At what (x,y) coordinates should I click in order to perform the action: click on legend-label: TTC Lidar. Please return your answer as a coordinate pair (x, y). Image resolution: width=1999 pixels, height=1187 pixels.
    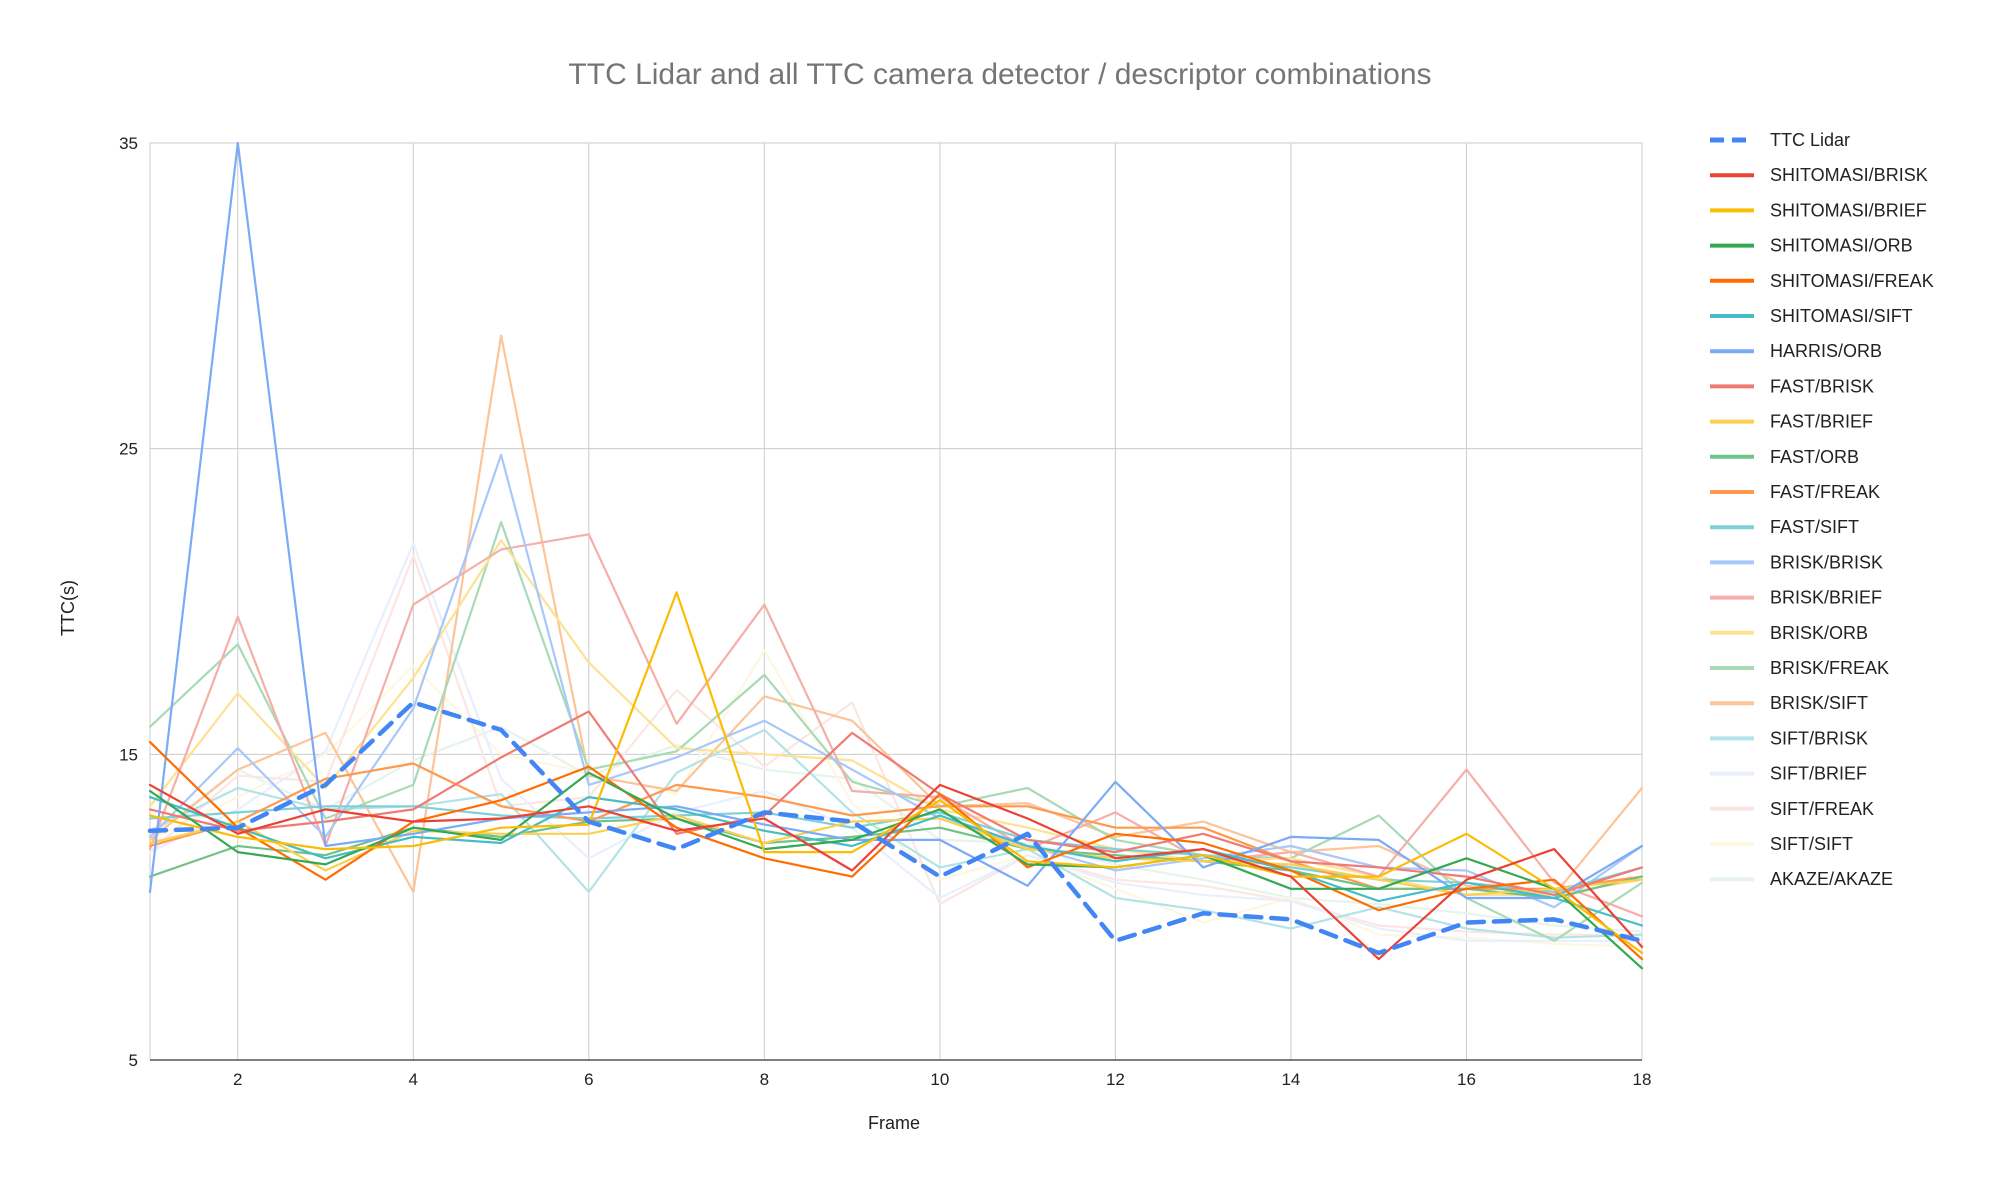
    Looking at the image, I should click on (1810, 140).